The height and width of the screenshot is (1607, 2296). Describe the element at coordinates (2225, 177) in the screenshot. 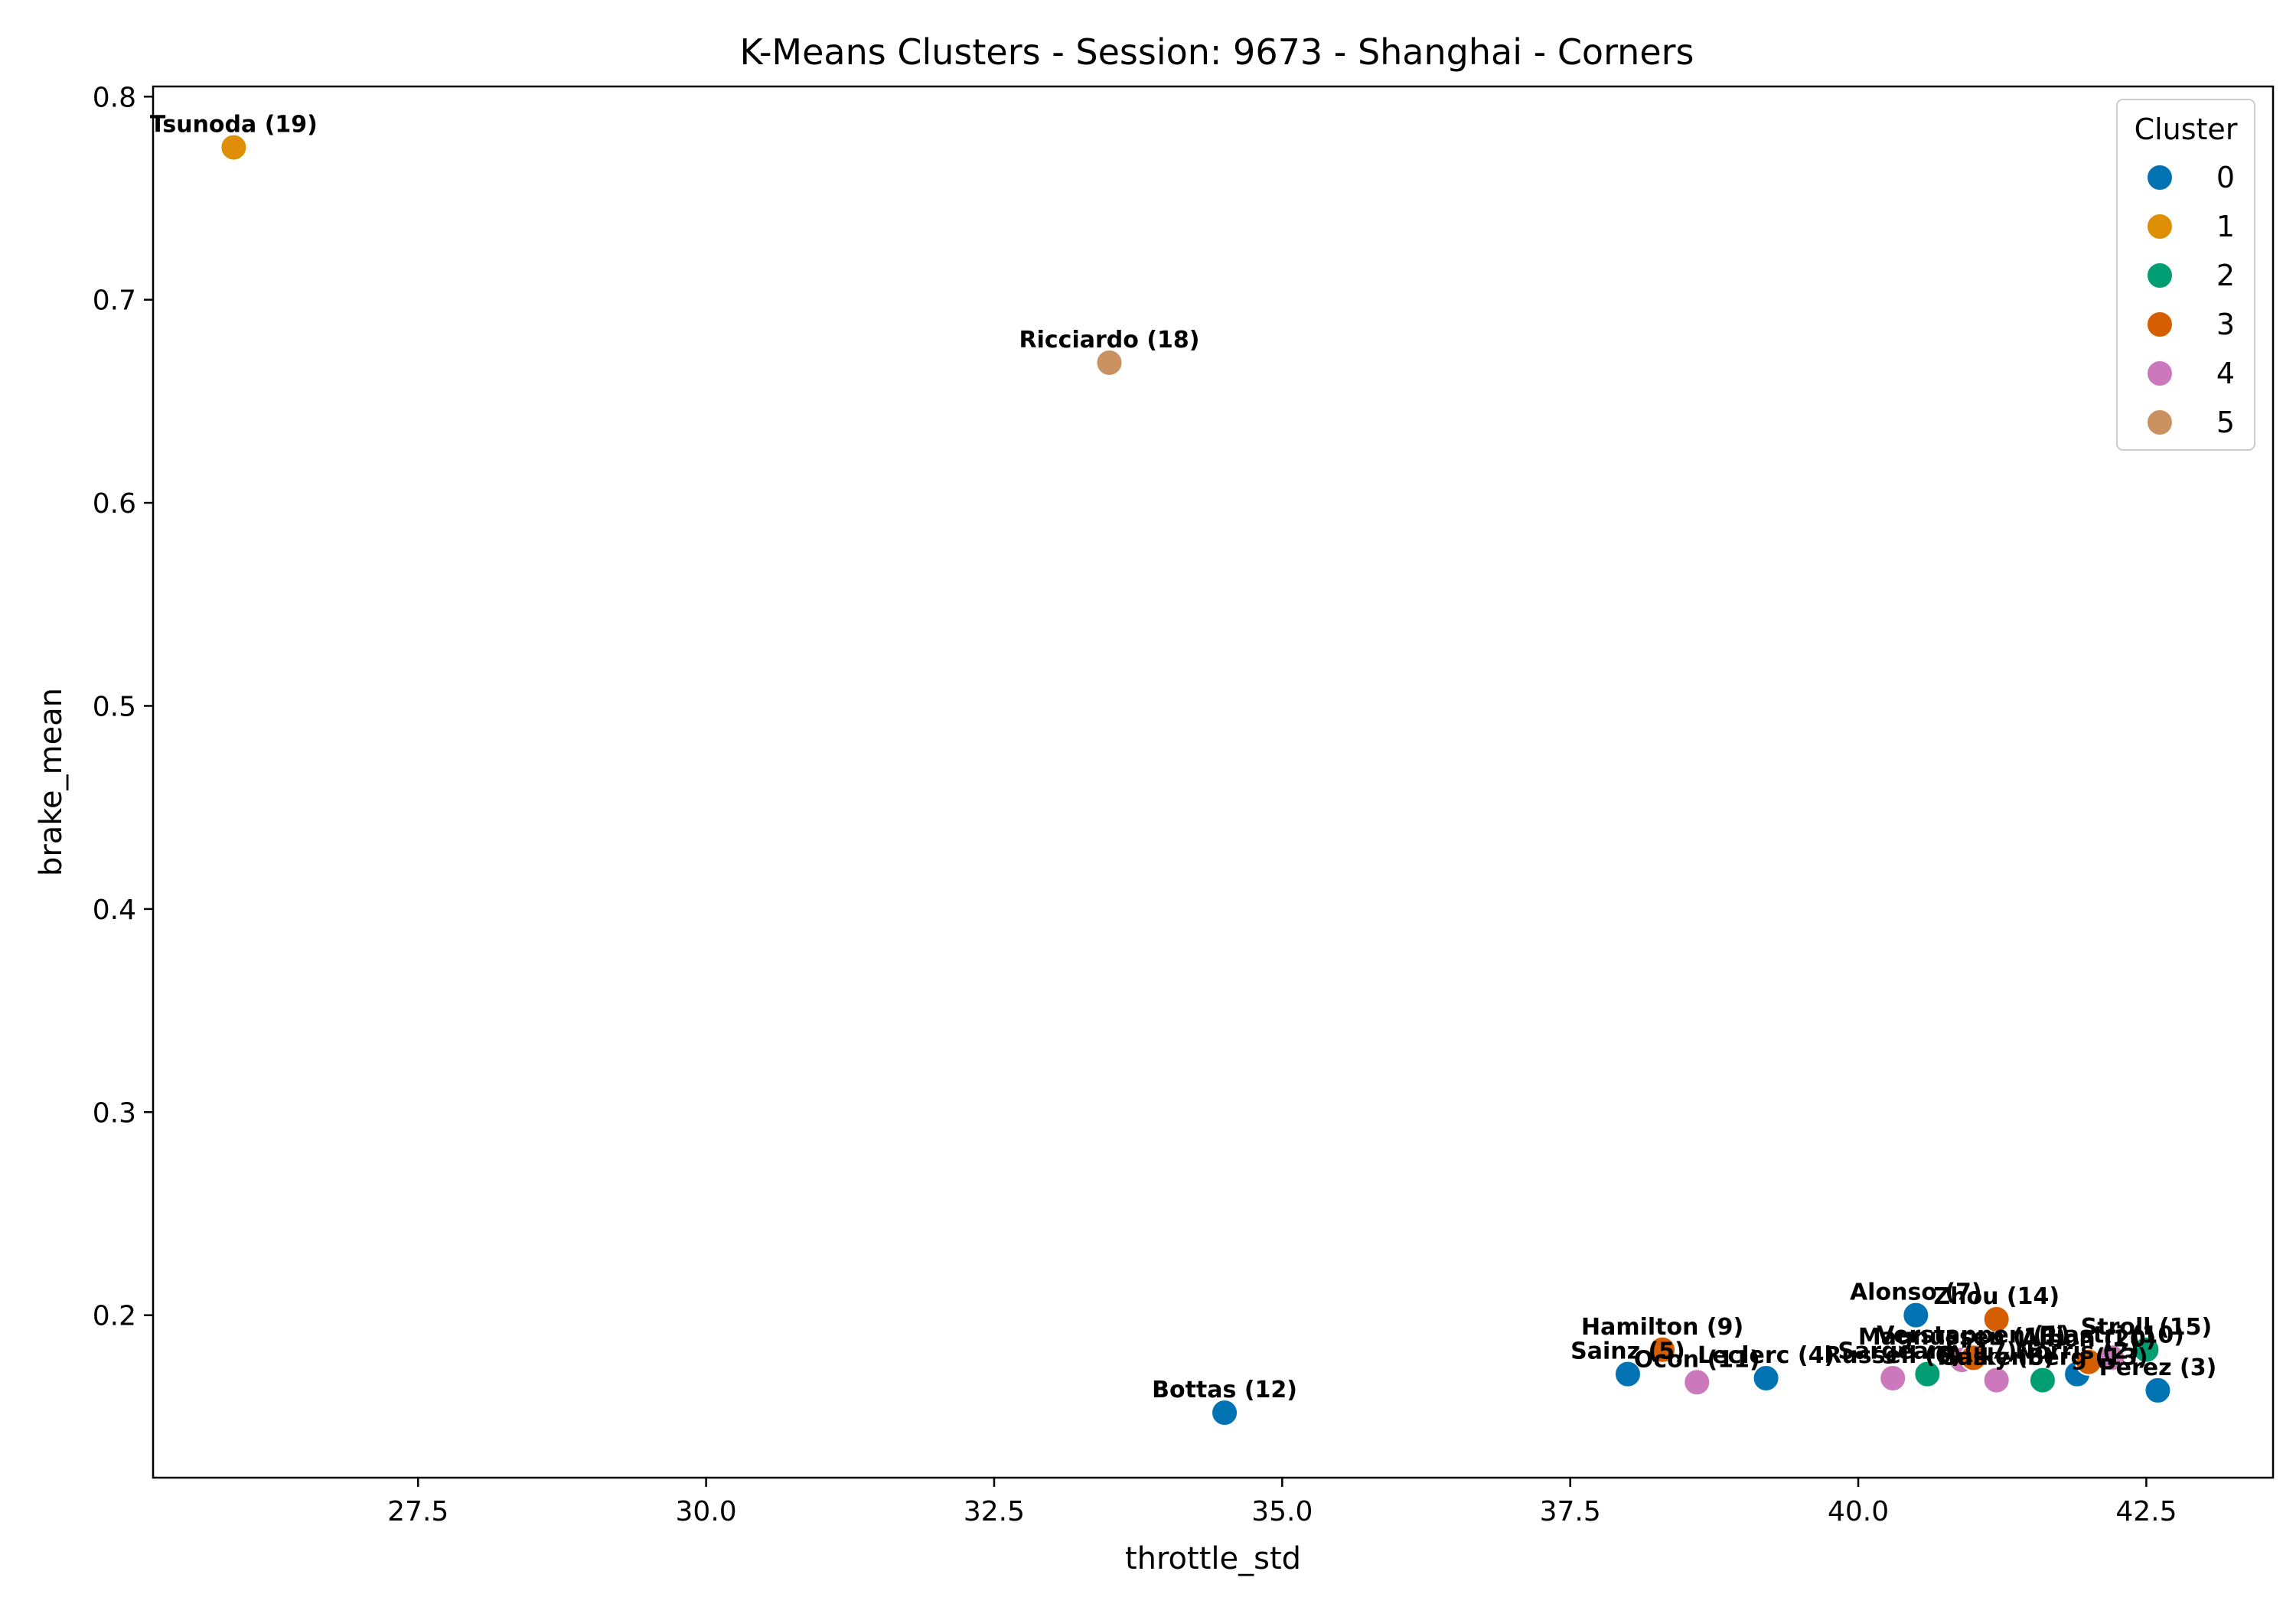

I see `legend-label: 0` at that location.